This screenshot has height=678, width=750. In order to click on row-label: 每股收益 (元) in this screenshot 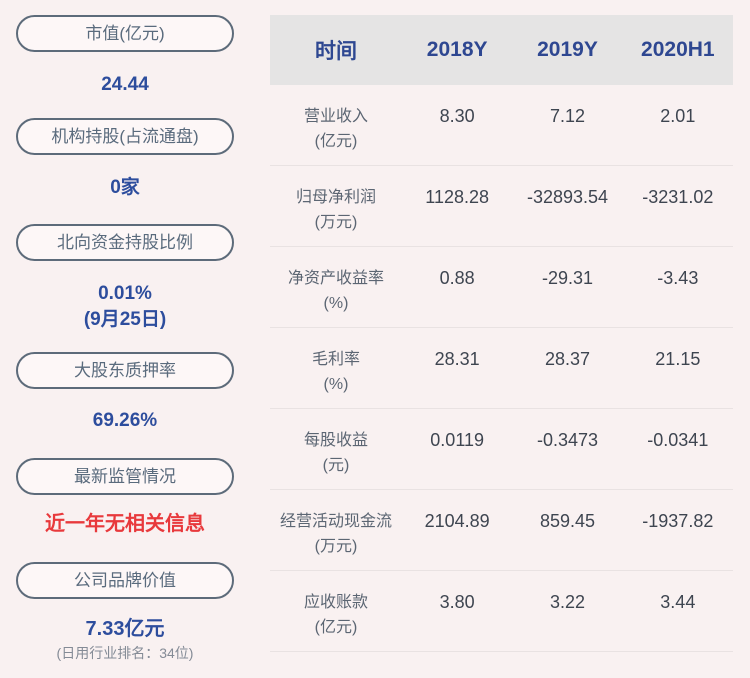, I will do `click(336, 453)`.